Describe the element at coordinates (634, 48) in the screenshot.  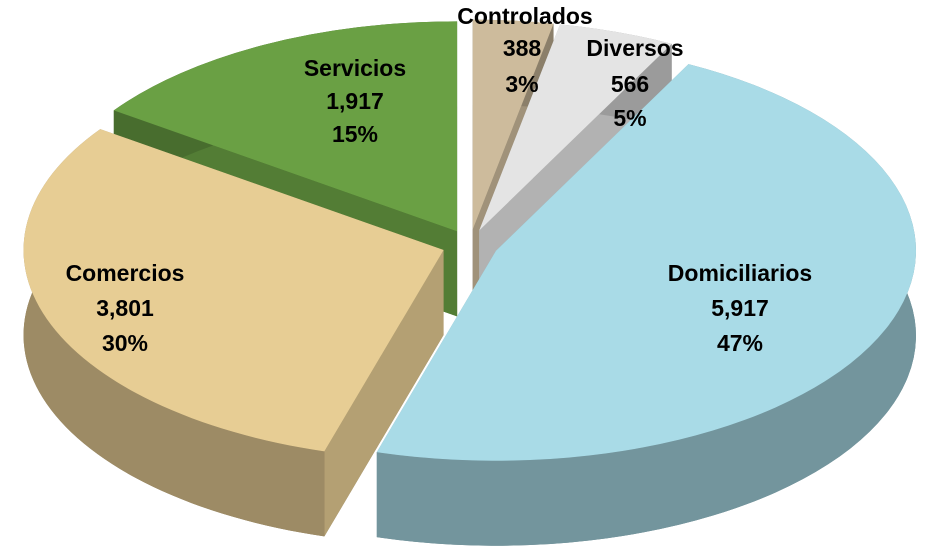
I see `slice-label: Diversos` at that location.